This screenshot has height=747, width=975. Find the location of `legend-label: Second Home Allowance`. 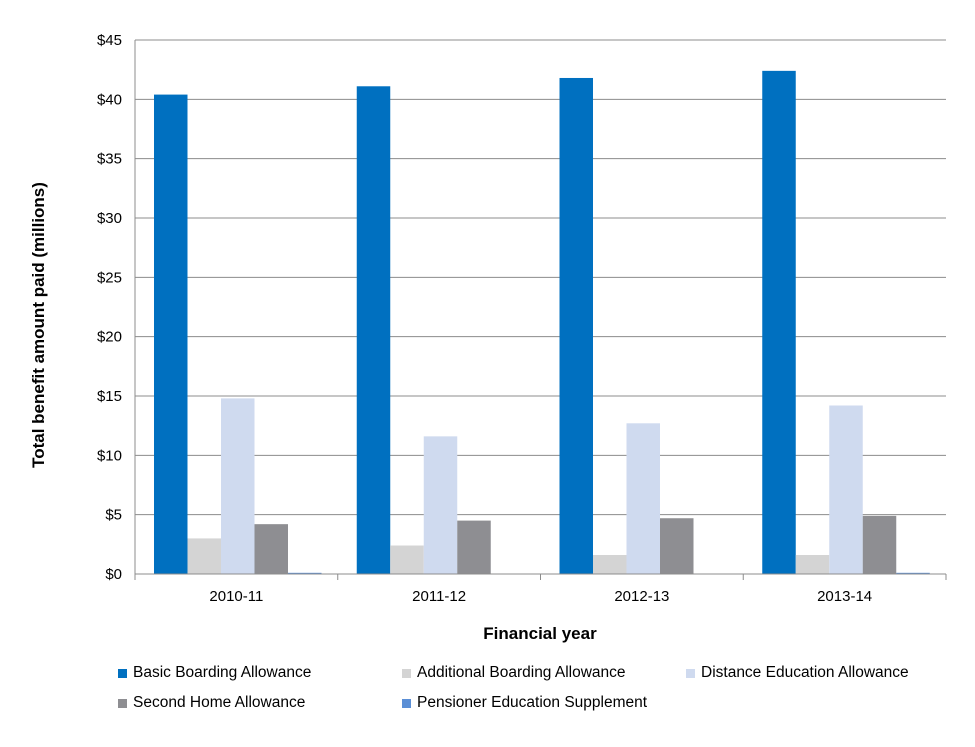

legend-label: Second Home Allowance is located at coordinates (219, 702).